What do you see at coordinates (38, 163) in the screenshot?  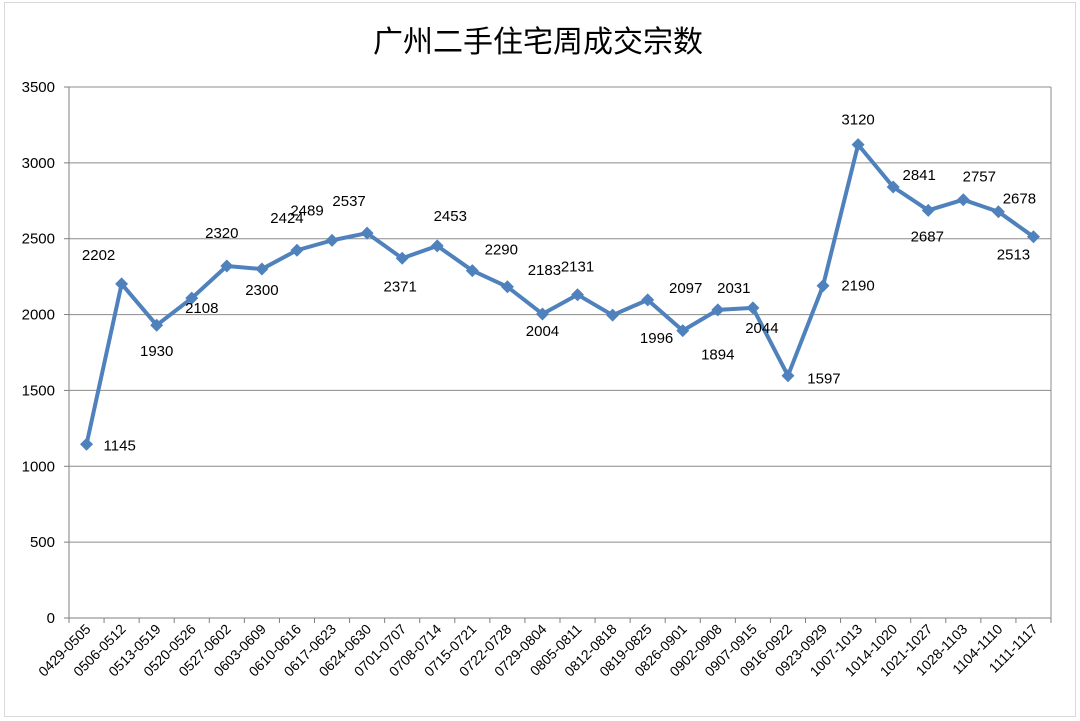 I see `y-tick-label: 3000` at bounding box center [38, 163].